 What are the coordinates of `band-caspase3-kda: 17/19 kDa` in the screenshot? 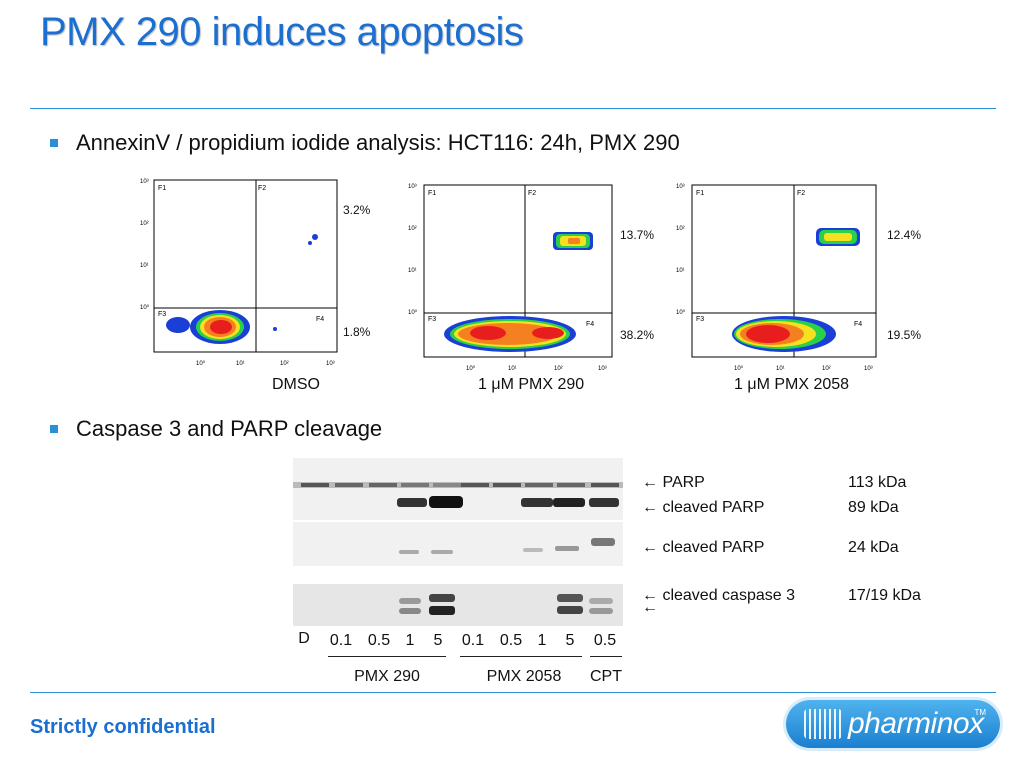 It's located at (884, 595).